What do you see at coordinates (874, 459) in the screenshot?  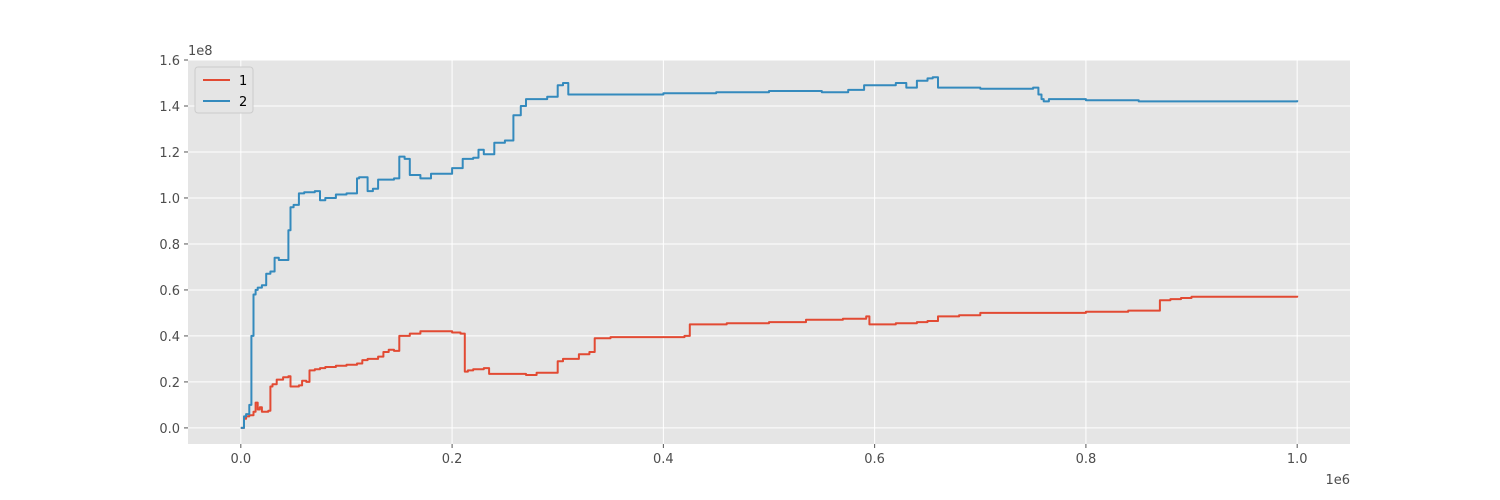 I see `x-tick-label: 0.6` at bounding box center [874, 459].